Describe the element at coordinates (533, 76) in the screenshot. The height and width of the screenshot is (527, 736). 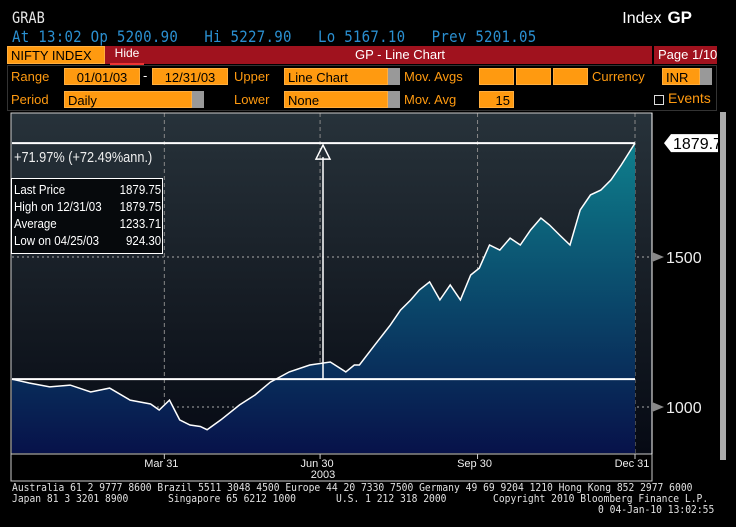
I see `mov-avg-2-input` at that location.